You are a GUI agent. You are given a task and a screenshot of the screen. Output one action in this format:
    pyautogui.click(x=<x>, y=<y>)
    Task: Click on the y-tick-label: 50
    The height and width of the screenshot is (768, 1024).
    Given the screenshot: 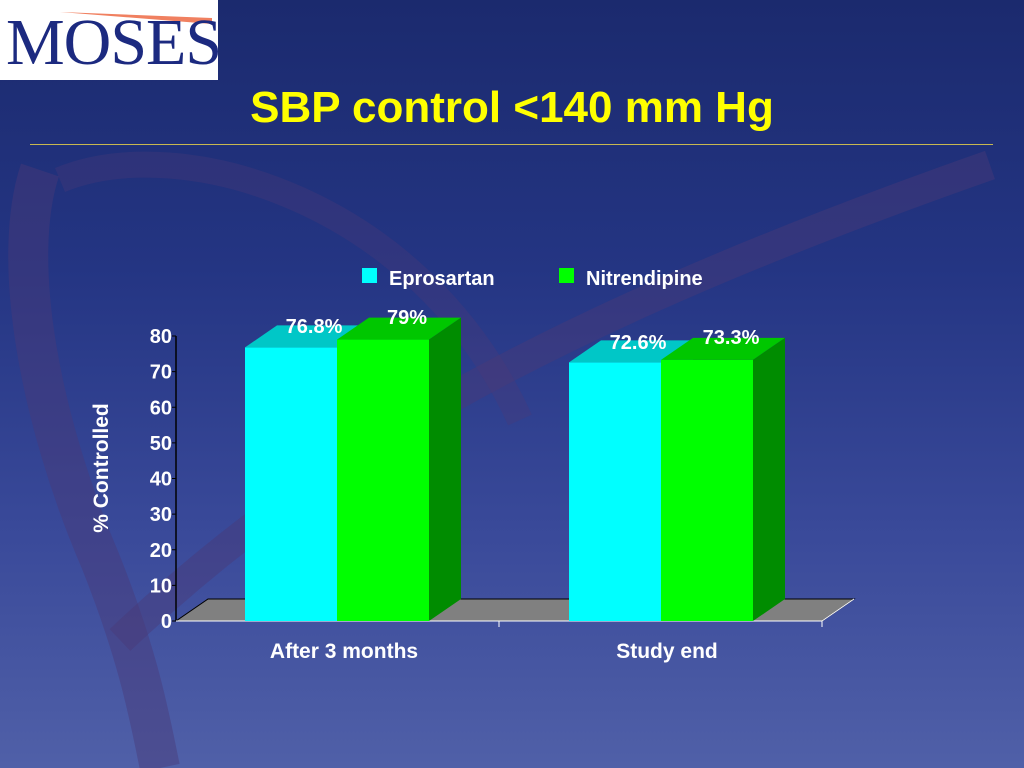 What is the action you would take?
    pyautogui.click(x=161, y=444)
    